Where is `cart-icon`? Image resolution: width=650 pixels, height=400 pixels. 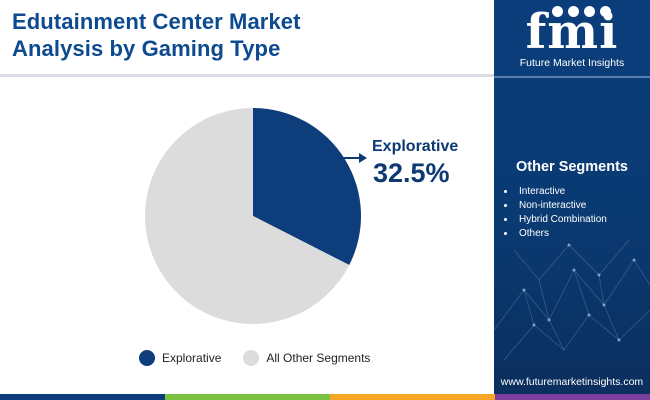
cart-icon is located at coordinates (573, 11).